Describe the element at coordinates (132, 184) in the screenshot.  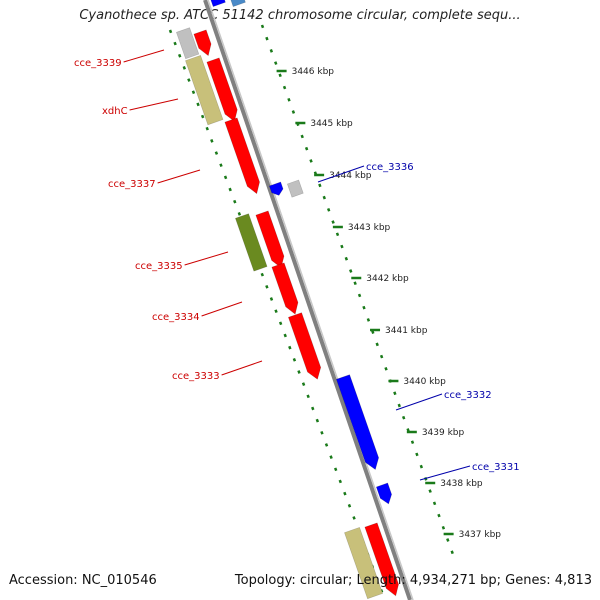
I see `gene-label: cce_3337` at that location.